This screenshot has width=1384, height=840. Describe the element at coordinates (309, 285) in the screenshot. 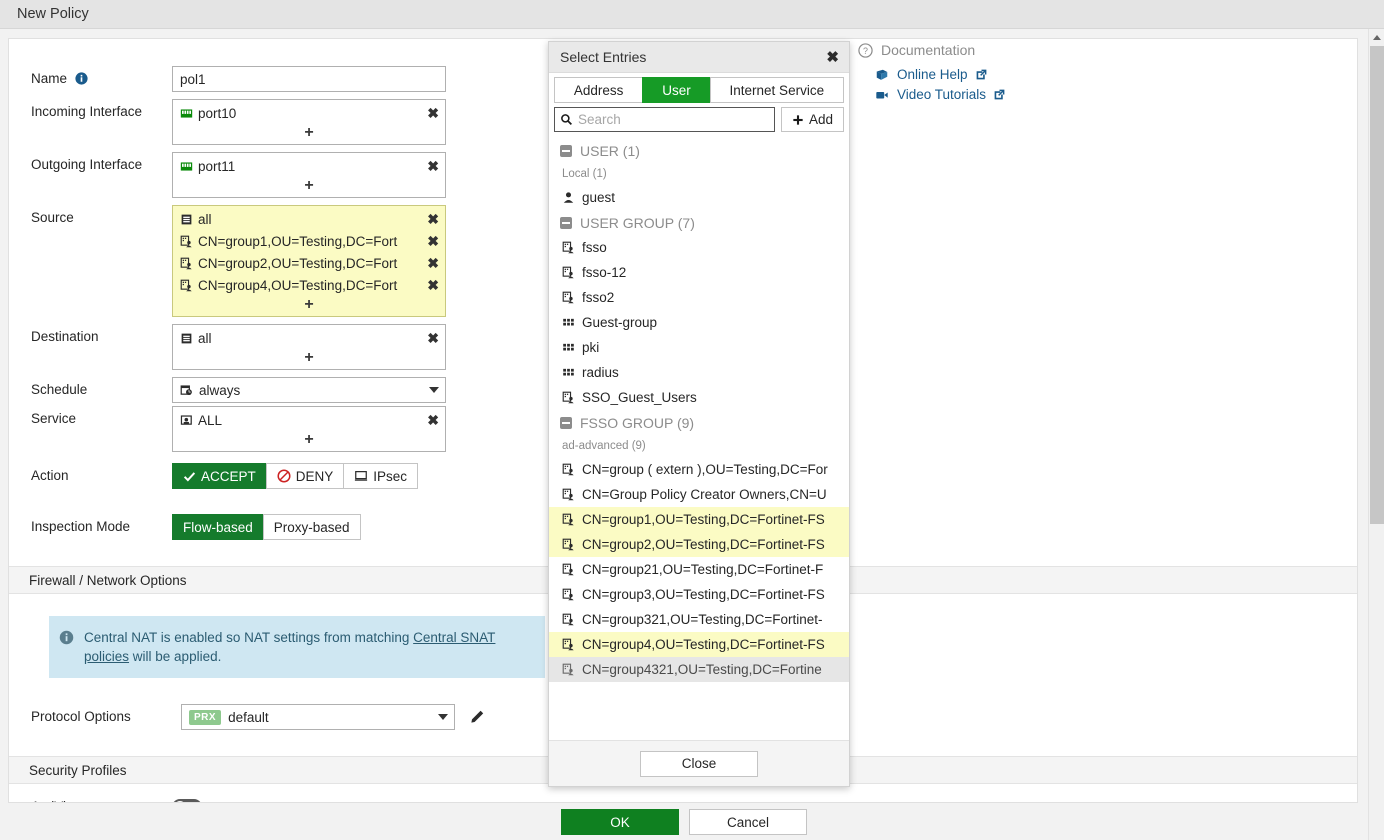

I see `list-item: CN=group4,OU=Testing,DC=Fort ✖` at that location.